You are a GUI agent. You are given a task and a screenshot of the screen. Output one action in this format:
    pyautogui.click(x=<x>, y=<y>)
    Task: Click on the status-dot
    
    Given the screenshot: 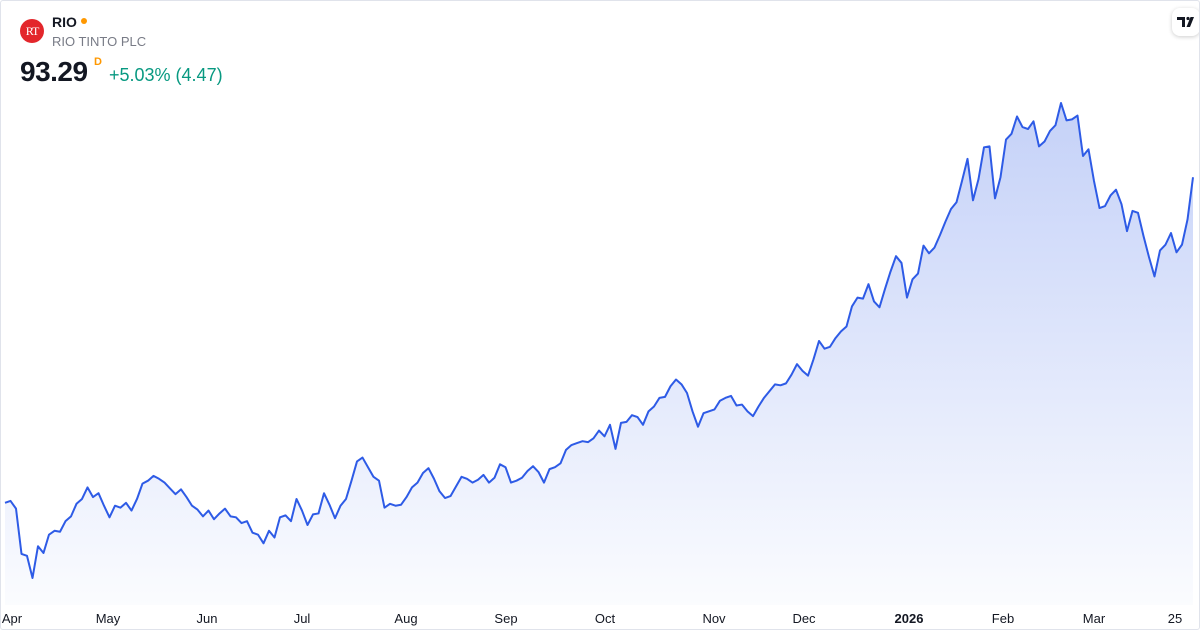 What is the action you would take?
    pyautogui.click(x=84, y=21)
    